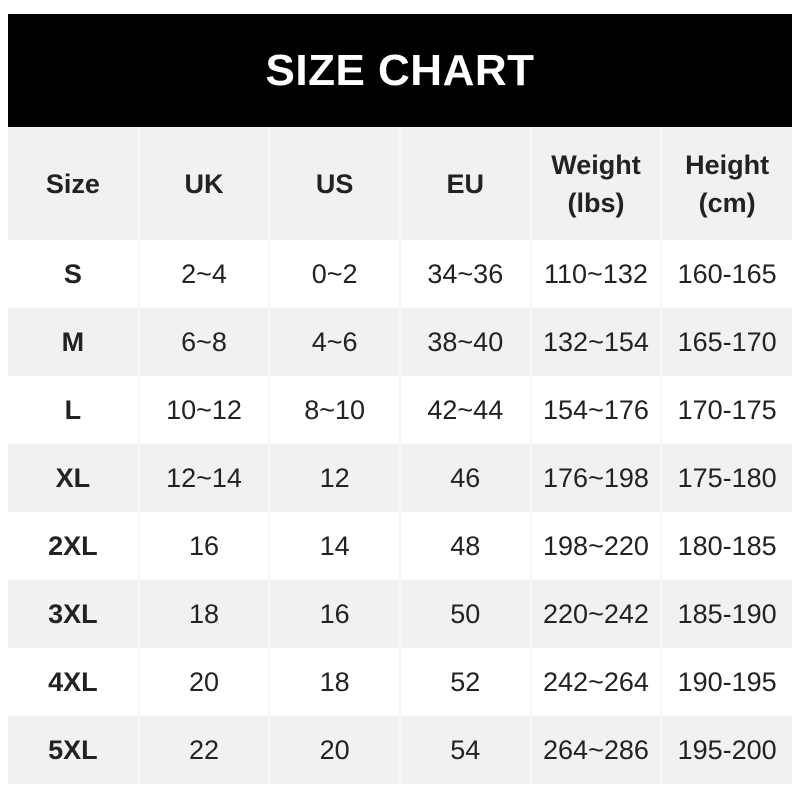 This screenshot has width=800, height=800. Describe the element at coordinates (464, 682) in the screenshot. I see `table-cell: 52` at that location.